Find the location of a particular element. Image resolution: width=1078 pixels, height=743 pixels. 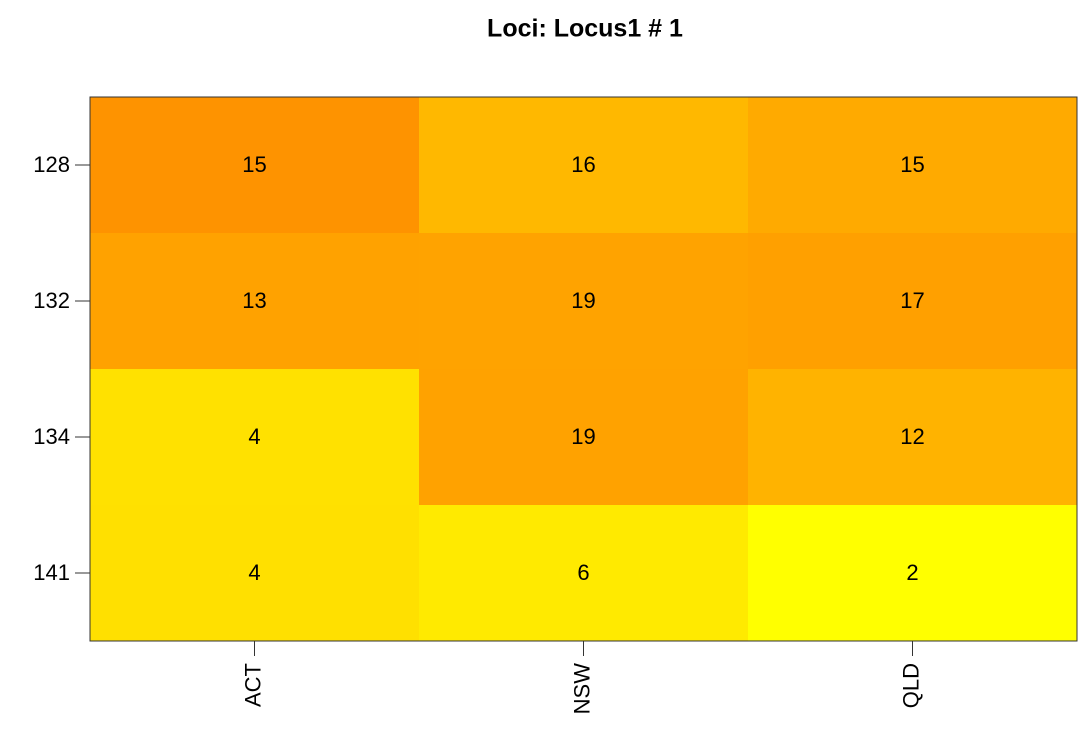

y-tick-label: 128 is located at coordinates (51, 164).